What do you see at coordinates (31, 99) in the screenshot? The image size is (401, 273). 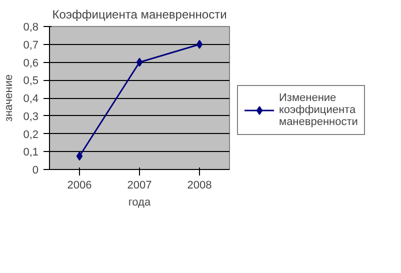 I see `y-tick-label: 0,4` at bounding box center [31, 99].